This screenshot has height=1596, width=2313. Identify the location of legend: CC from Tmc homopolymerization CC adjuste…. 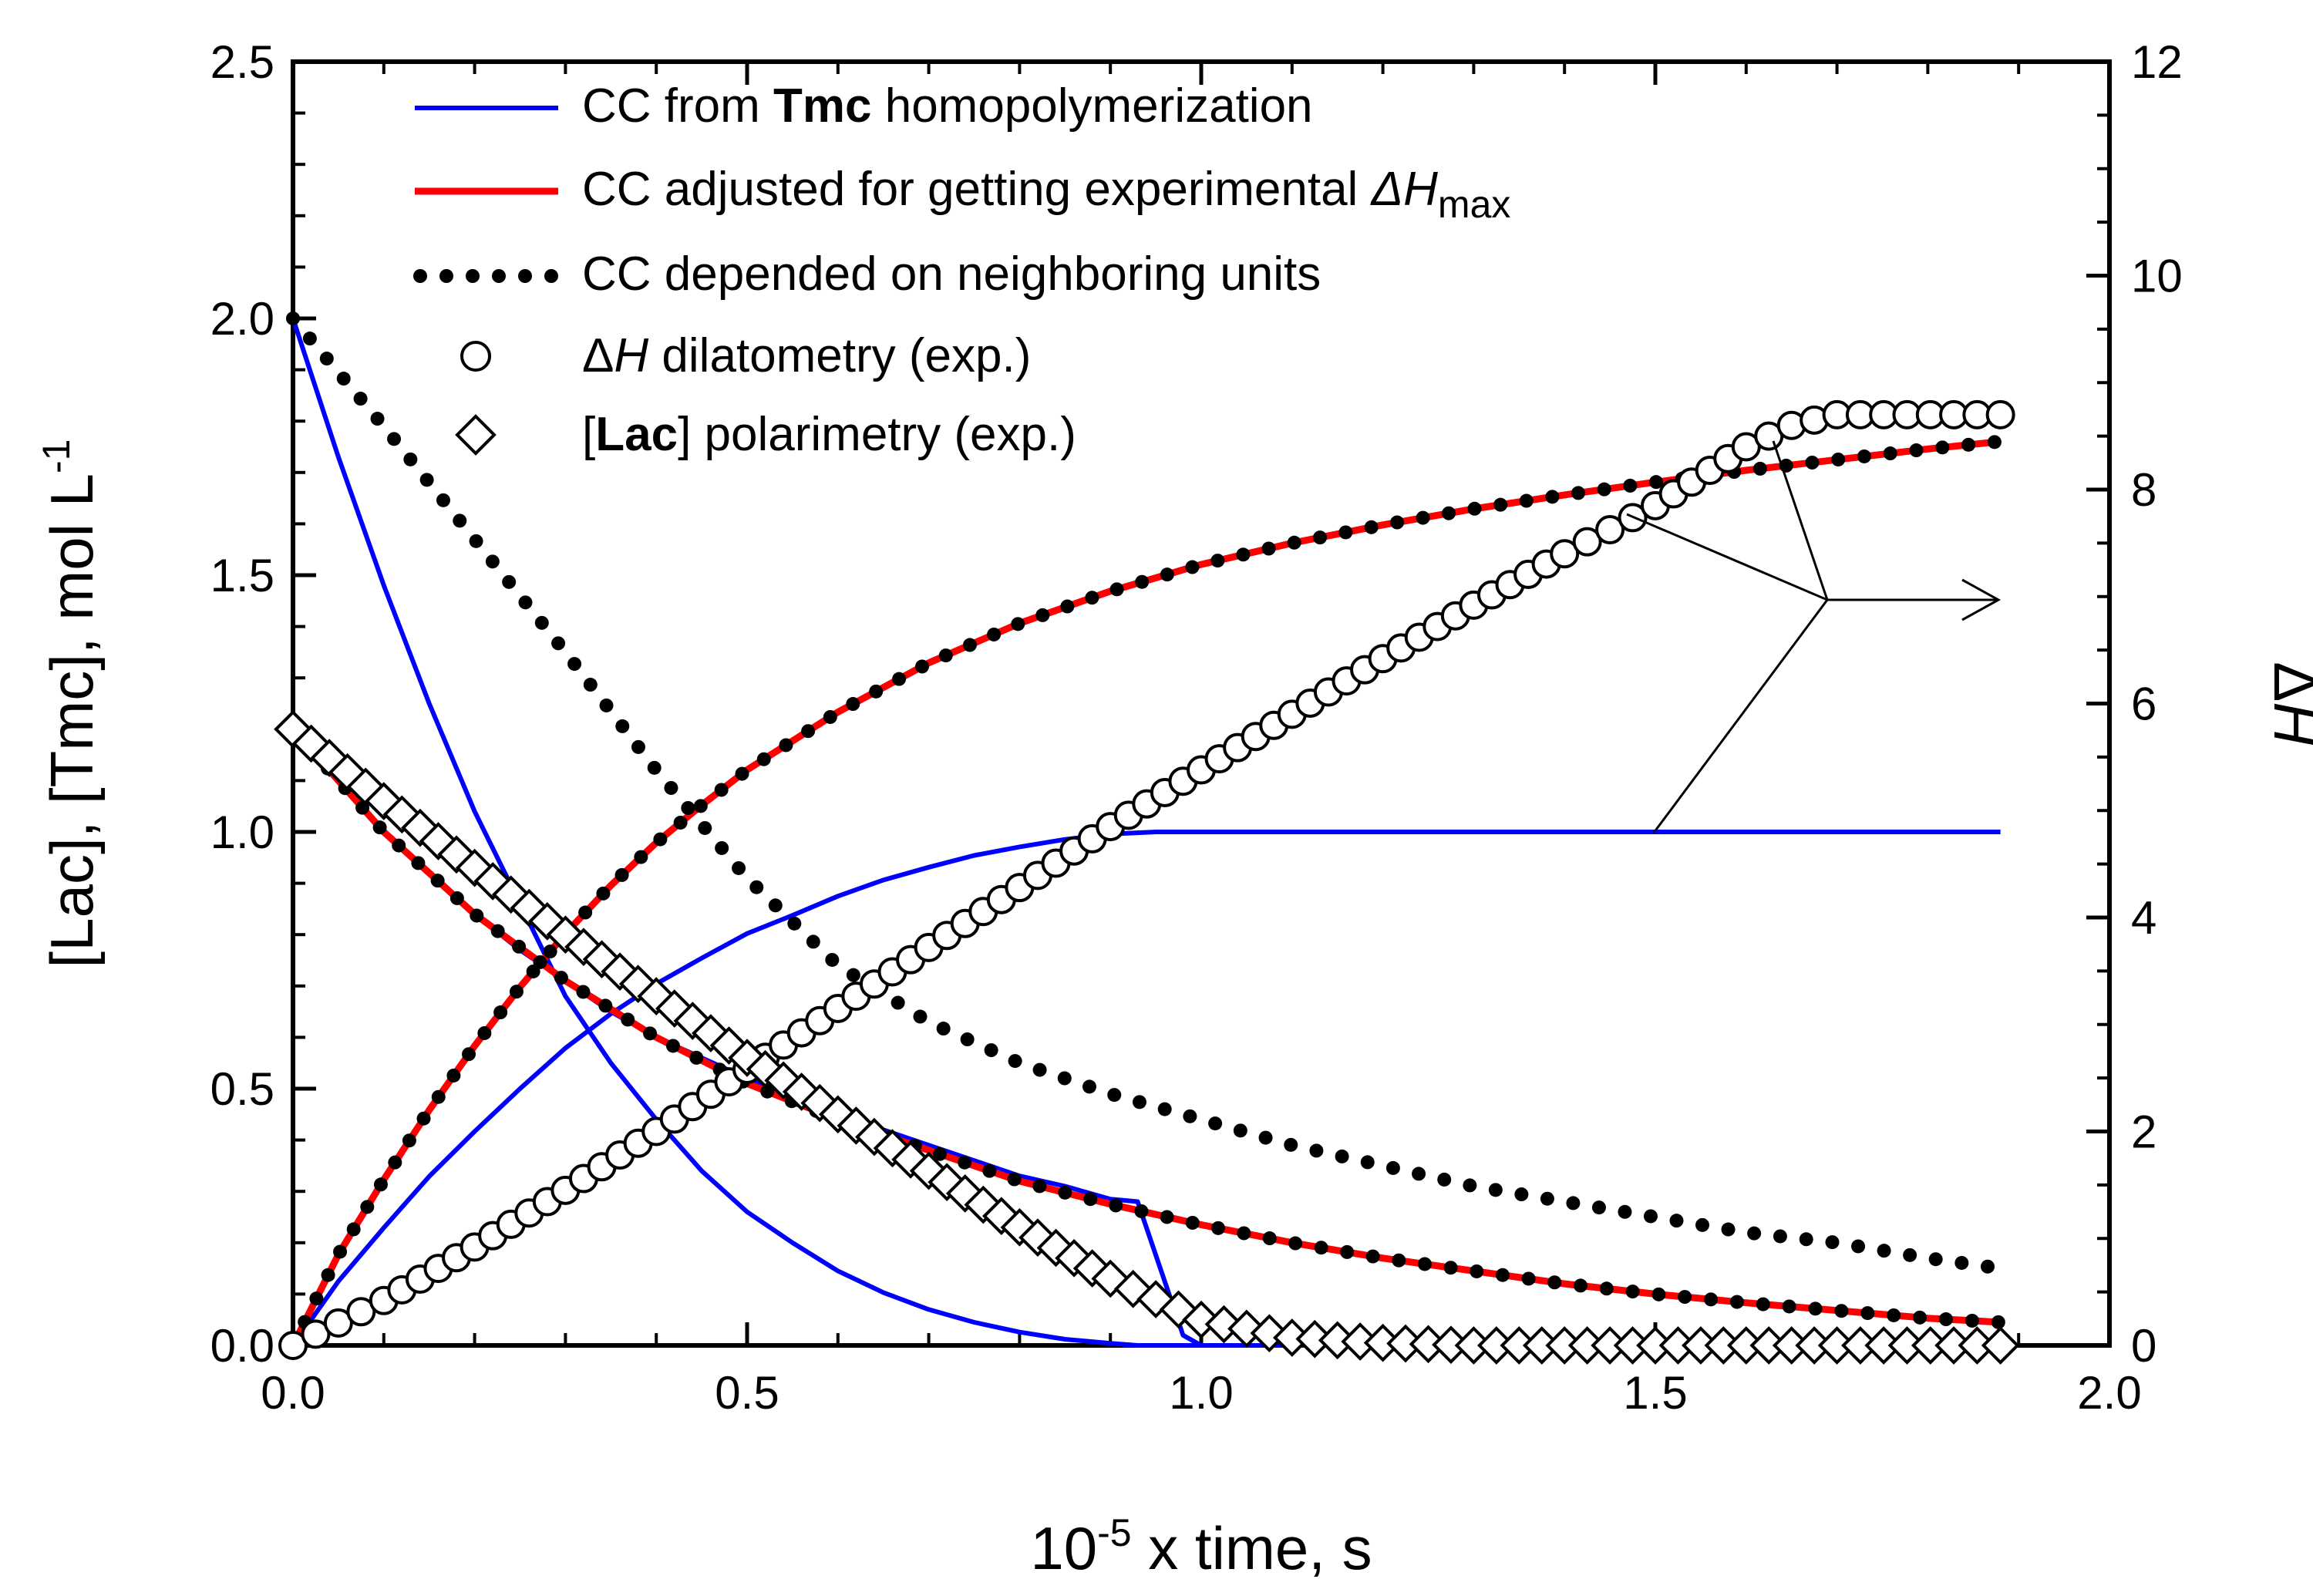
(962, 270).